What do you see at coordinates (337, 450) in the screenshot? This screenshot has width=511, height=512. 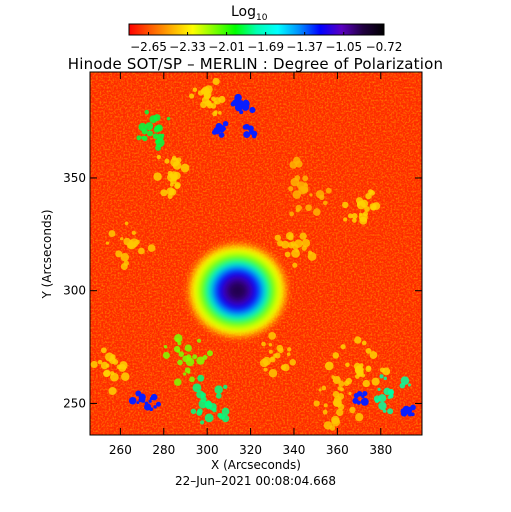 I see `x-tick-label: 360` at bounding box center [337, 450].